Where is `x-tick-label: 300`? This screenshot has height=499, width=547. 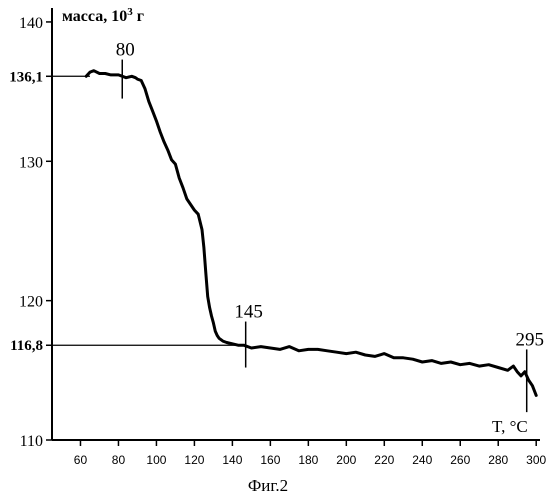 x-tick-label: 300 is located at coordinates (536, 460).